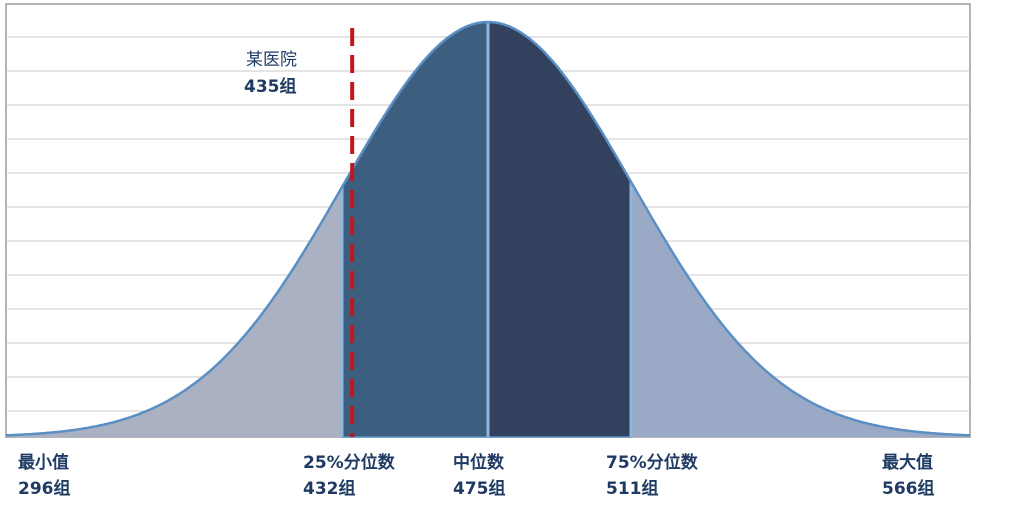  What do you see at coordinates (632, 488) in the screenshot?
I see `q3-value: 511组` at bounding box center [632, 488].